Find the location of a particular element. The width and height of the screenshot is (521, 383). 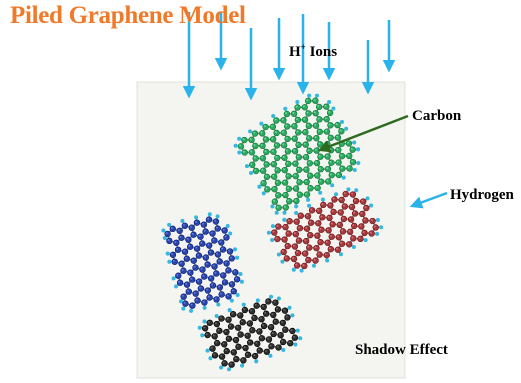

blue-graphene-sheet is located at coordinates (202, 262).